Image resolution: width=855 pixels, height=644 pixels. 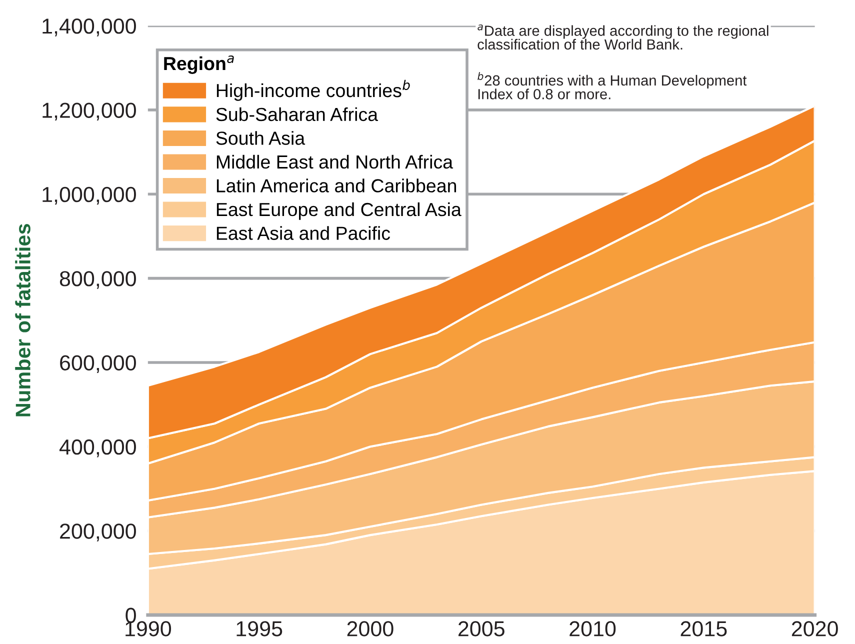 I want to click on legend-label: Latin America and Caribbean, so click(x=336, y=185).